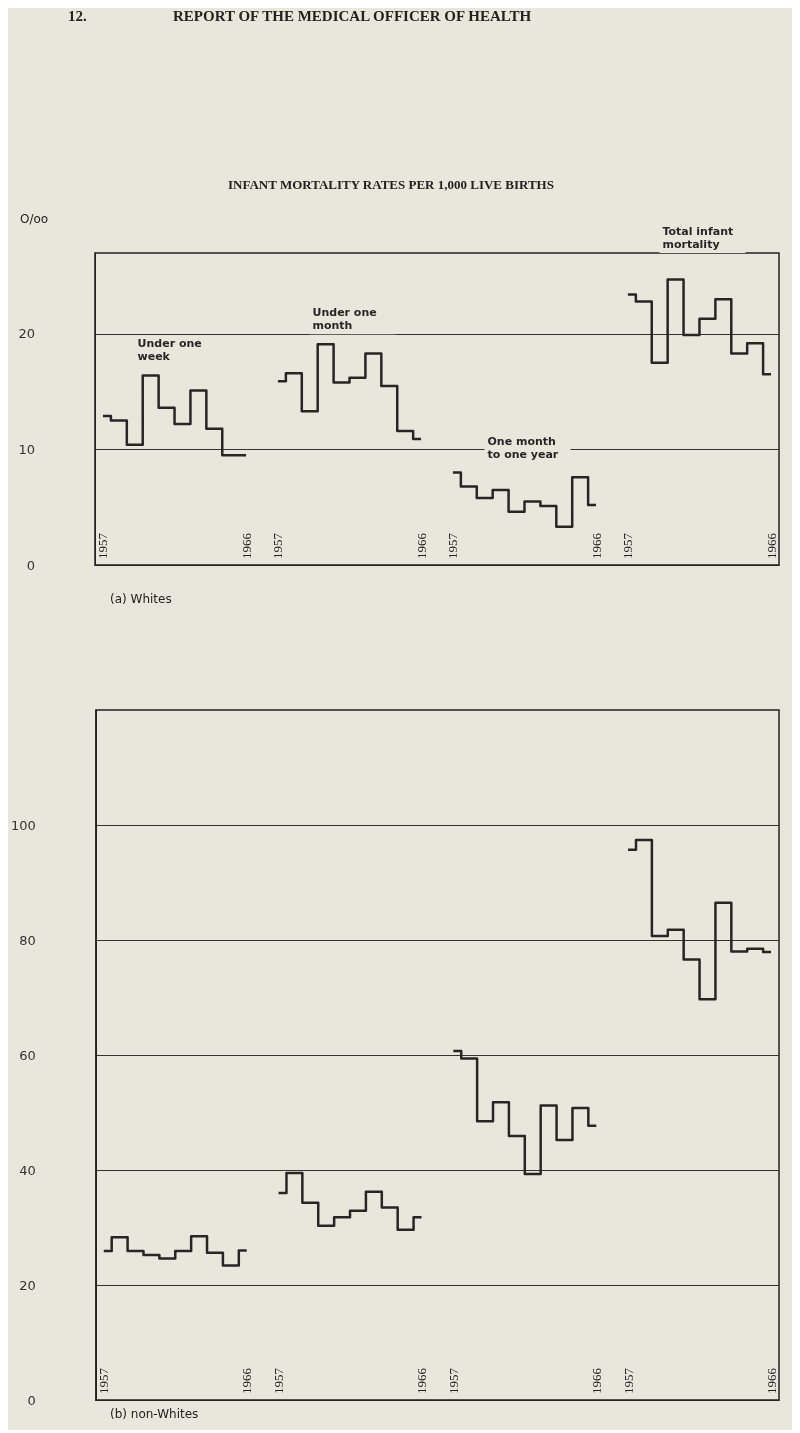 The height and width of the screenshot is (1433, 800). What do you see at coordinates (391, 184) in the screenshot?
I see `chart-title: INFANT MORTALITY RATES PER 1,000 LIVE BIRTHS` at bounding box center [391, 184].